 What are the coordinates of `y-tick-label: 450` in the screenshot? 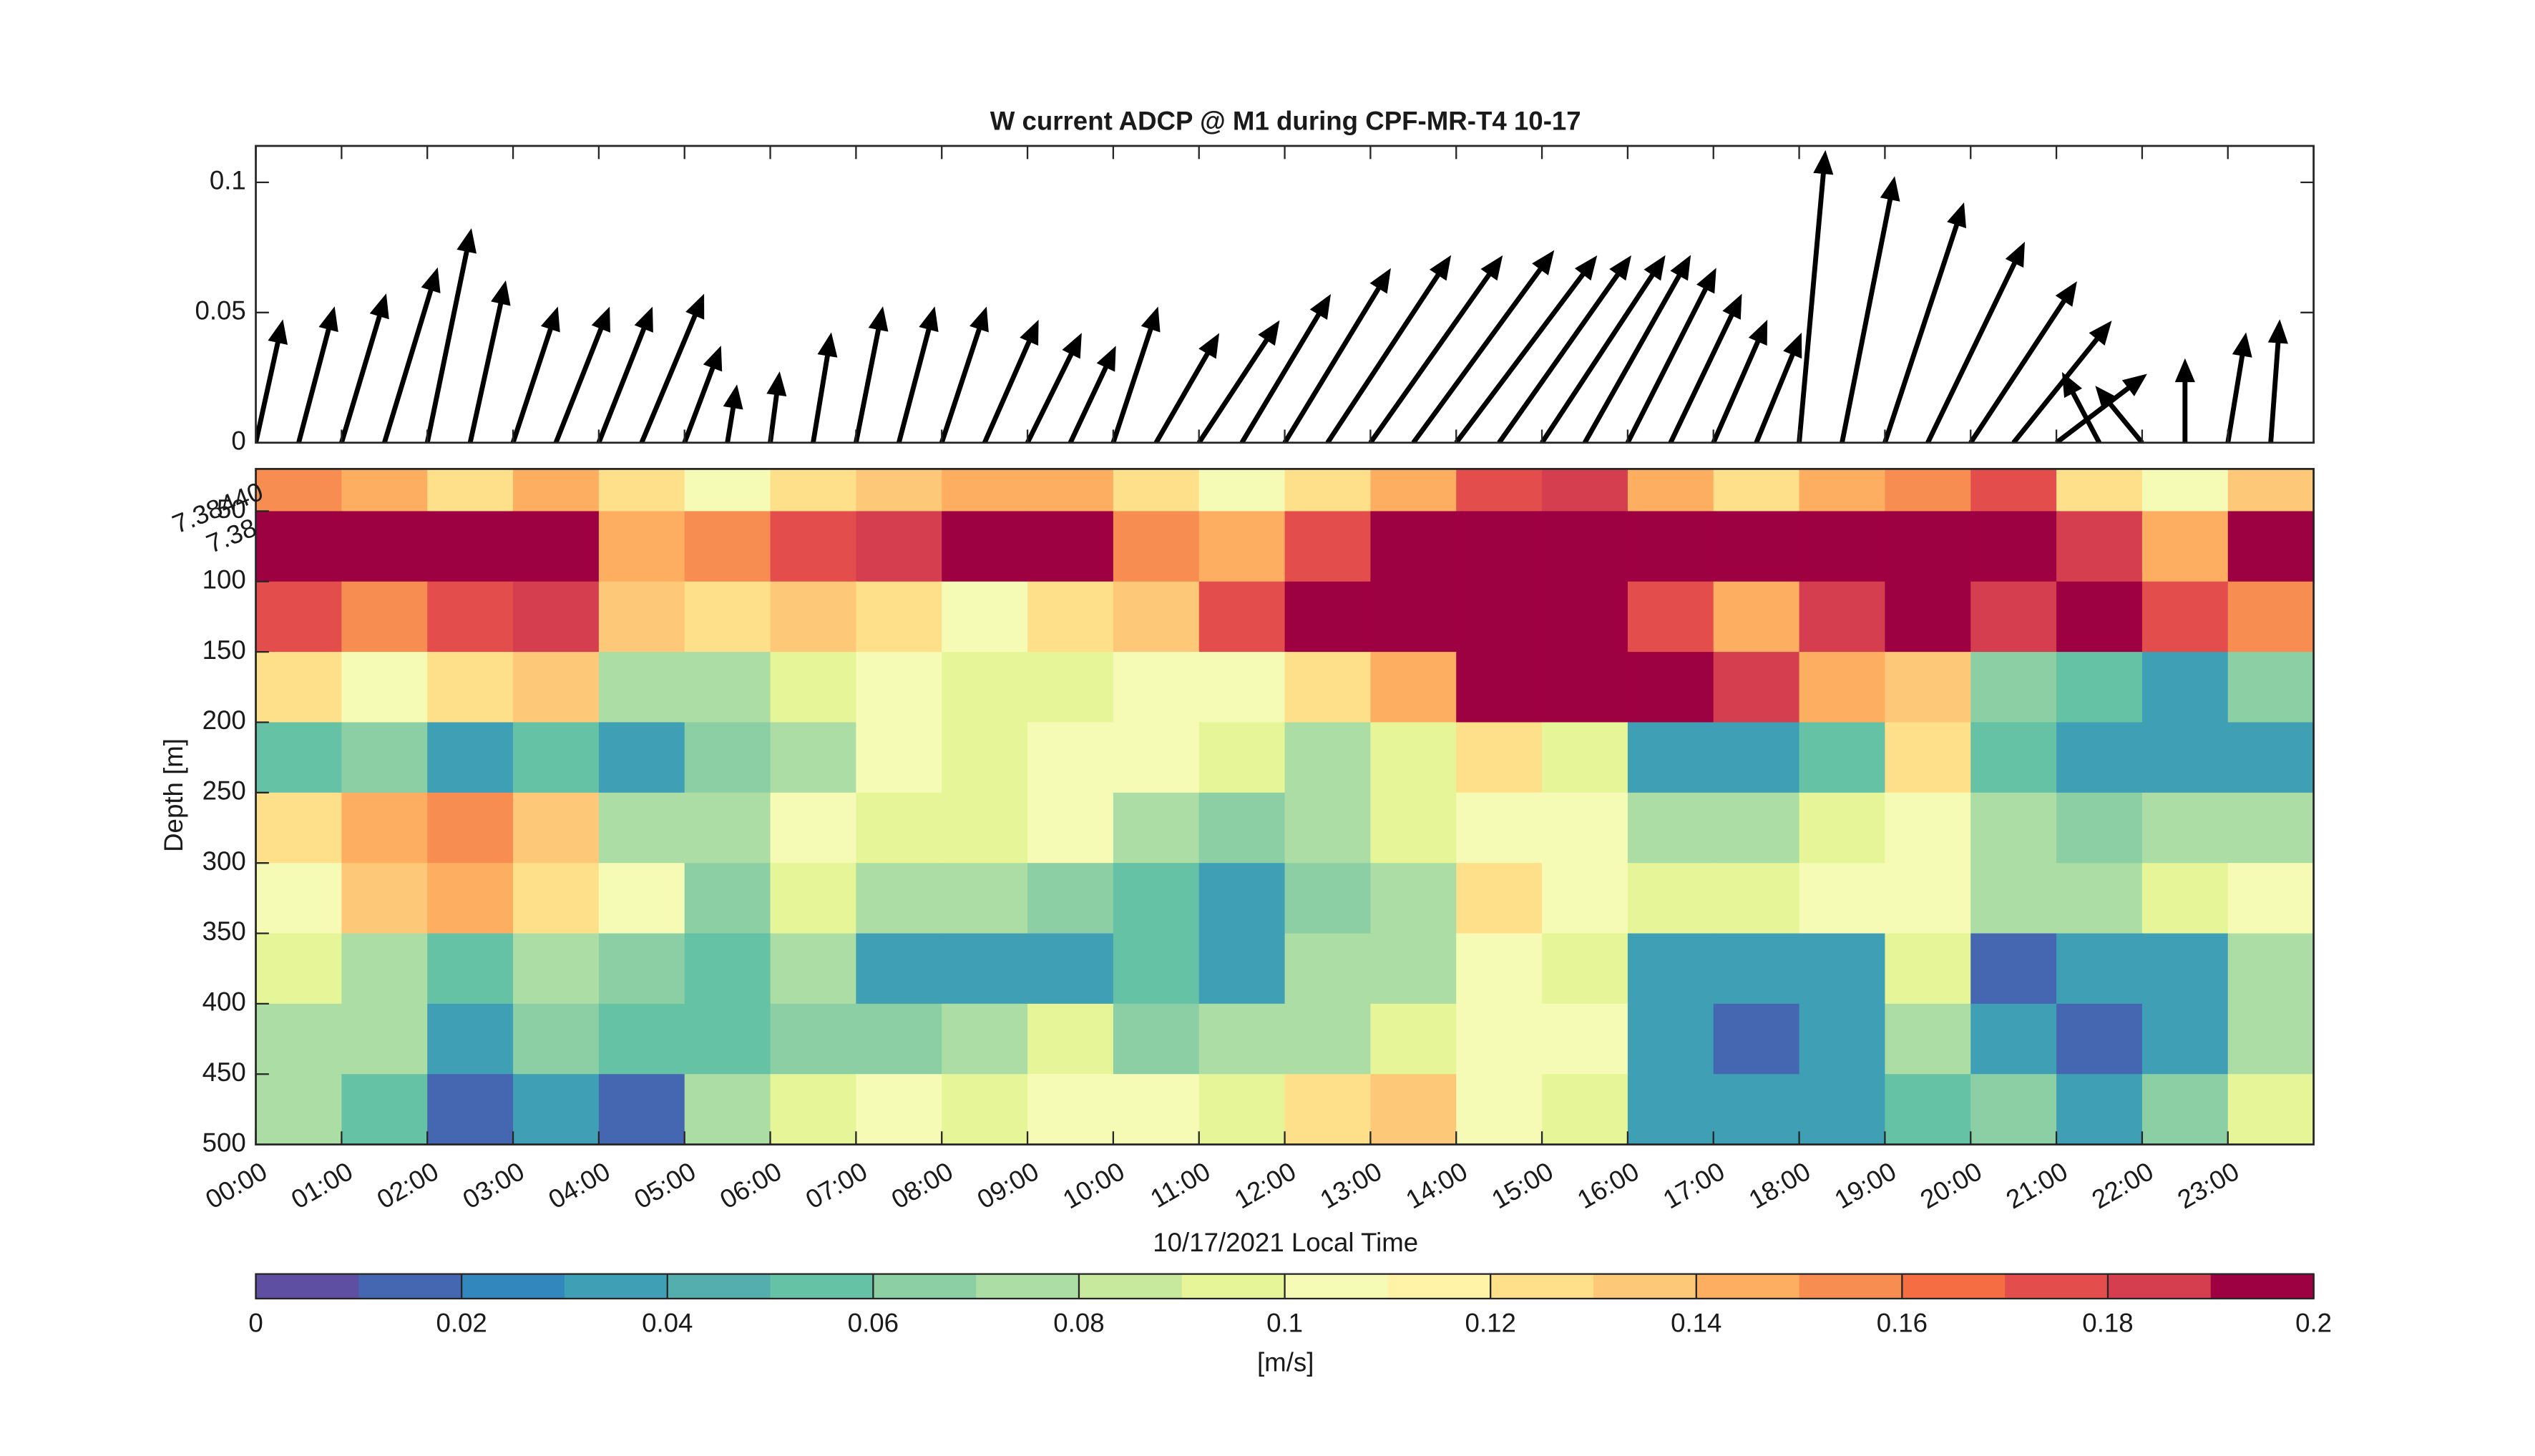 It's located at (224, 1072).